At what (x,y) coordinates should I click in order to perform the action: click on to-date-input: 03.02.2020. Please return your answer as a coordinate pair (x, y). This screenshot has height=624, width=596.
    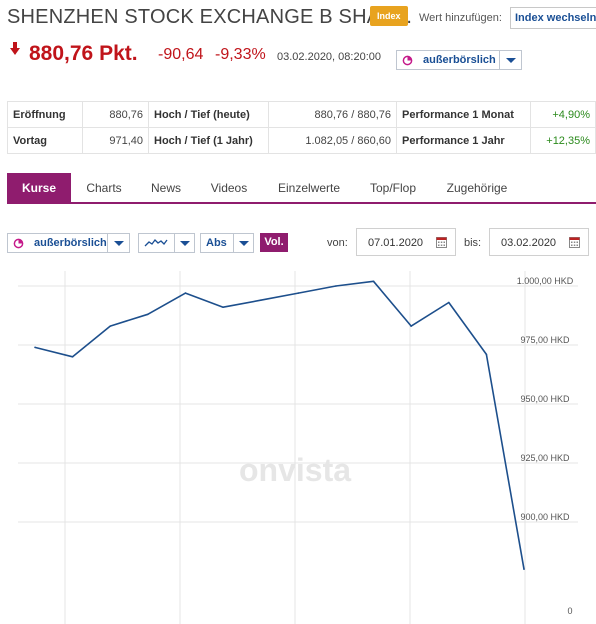
    Looking at the image, I should click on (539, 242).